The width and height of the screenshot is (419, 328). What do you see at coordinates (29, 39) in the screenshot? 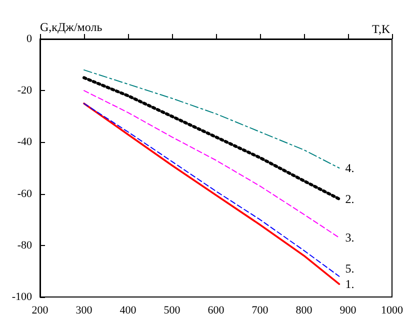
I see `y-tick-label: 0` at bounding box center [29, 39].